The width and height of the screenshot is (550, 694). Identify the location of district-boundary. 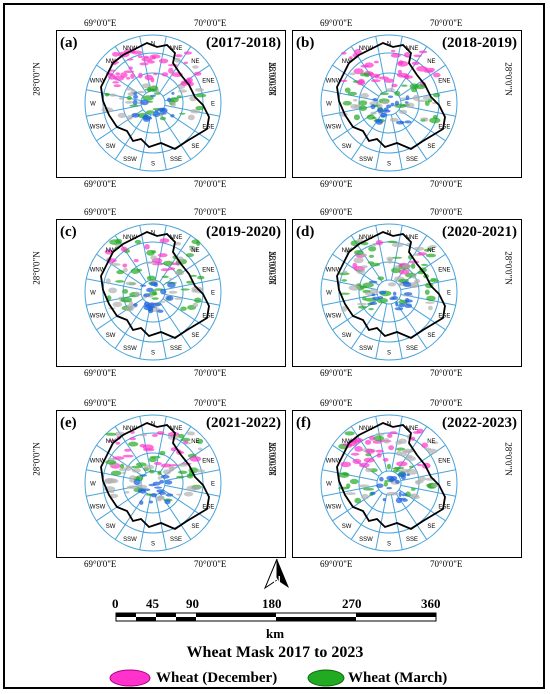
(155, 476).